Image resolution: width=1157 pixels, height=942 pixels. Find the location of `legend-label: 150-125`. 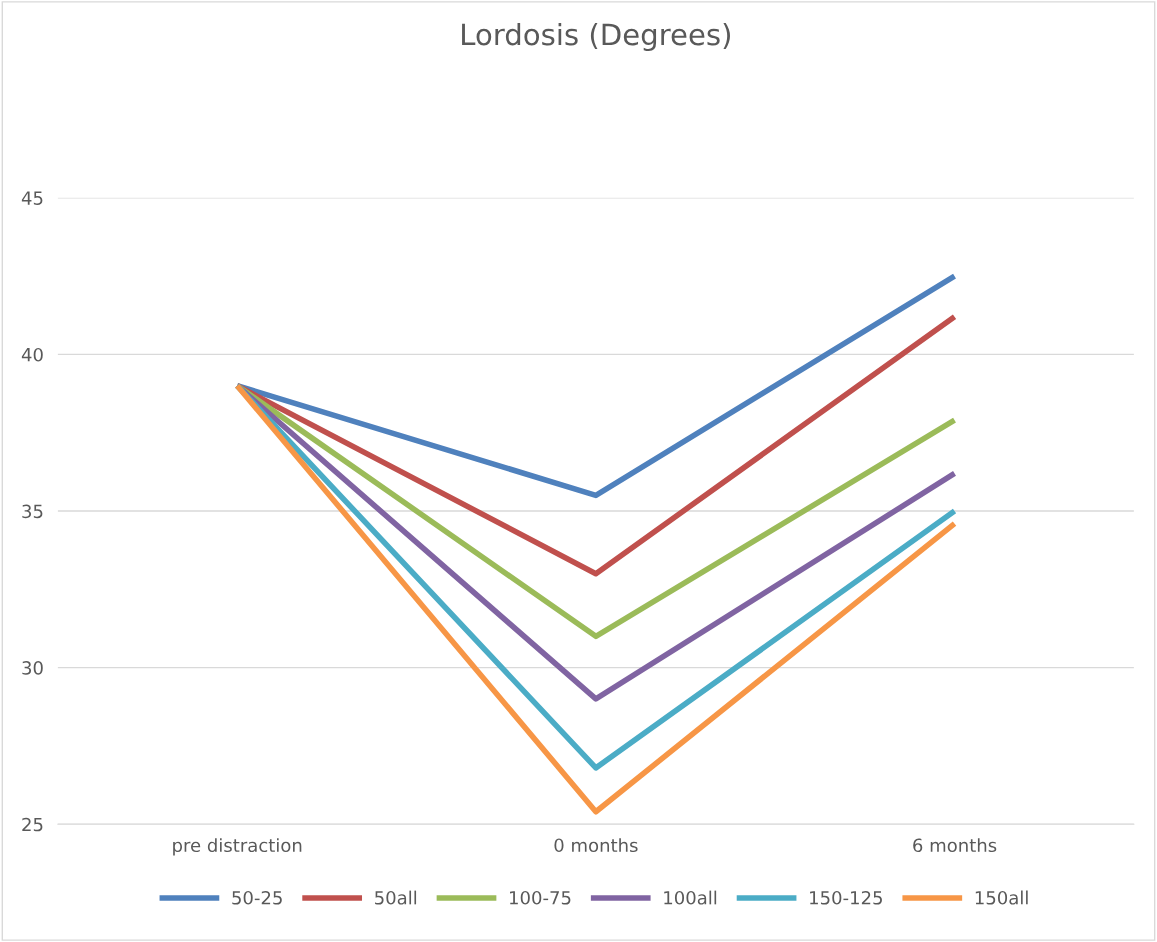

legend-label: 150-125 is located at coordinates (846, 897).